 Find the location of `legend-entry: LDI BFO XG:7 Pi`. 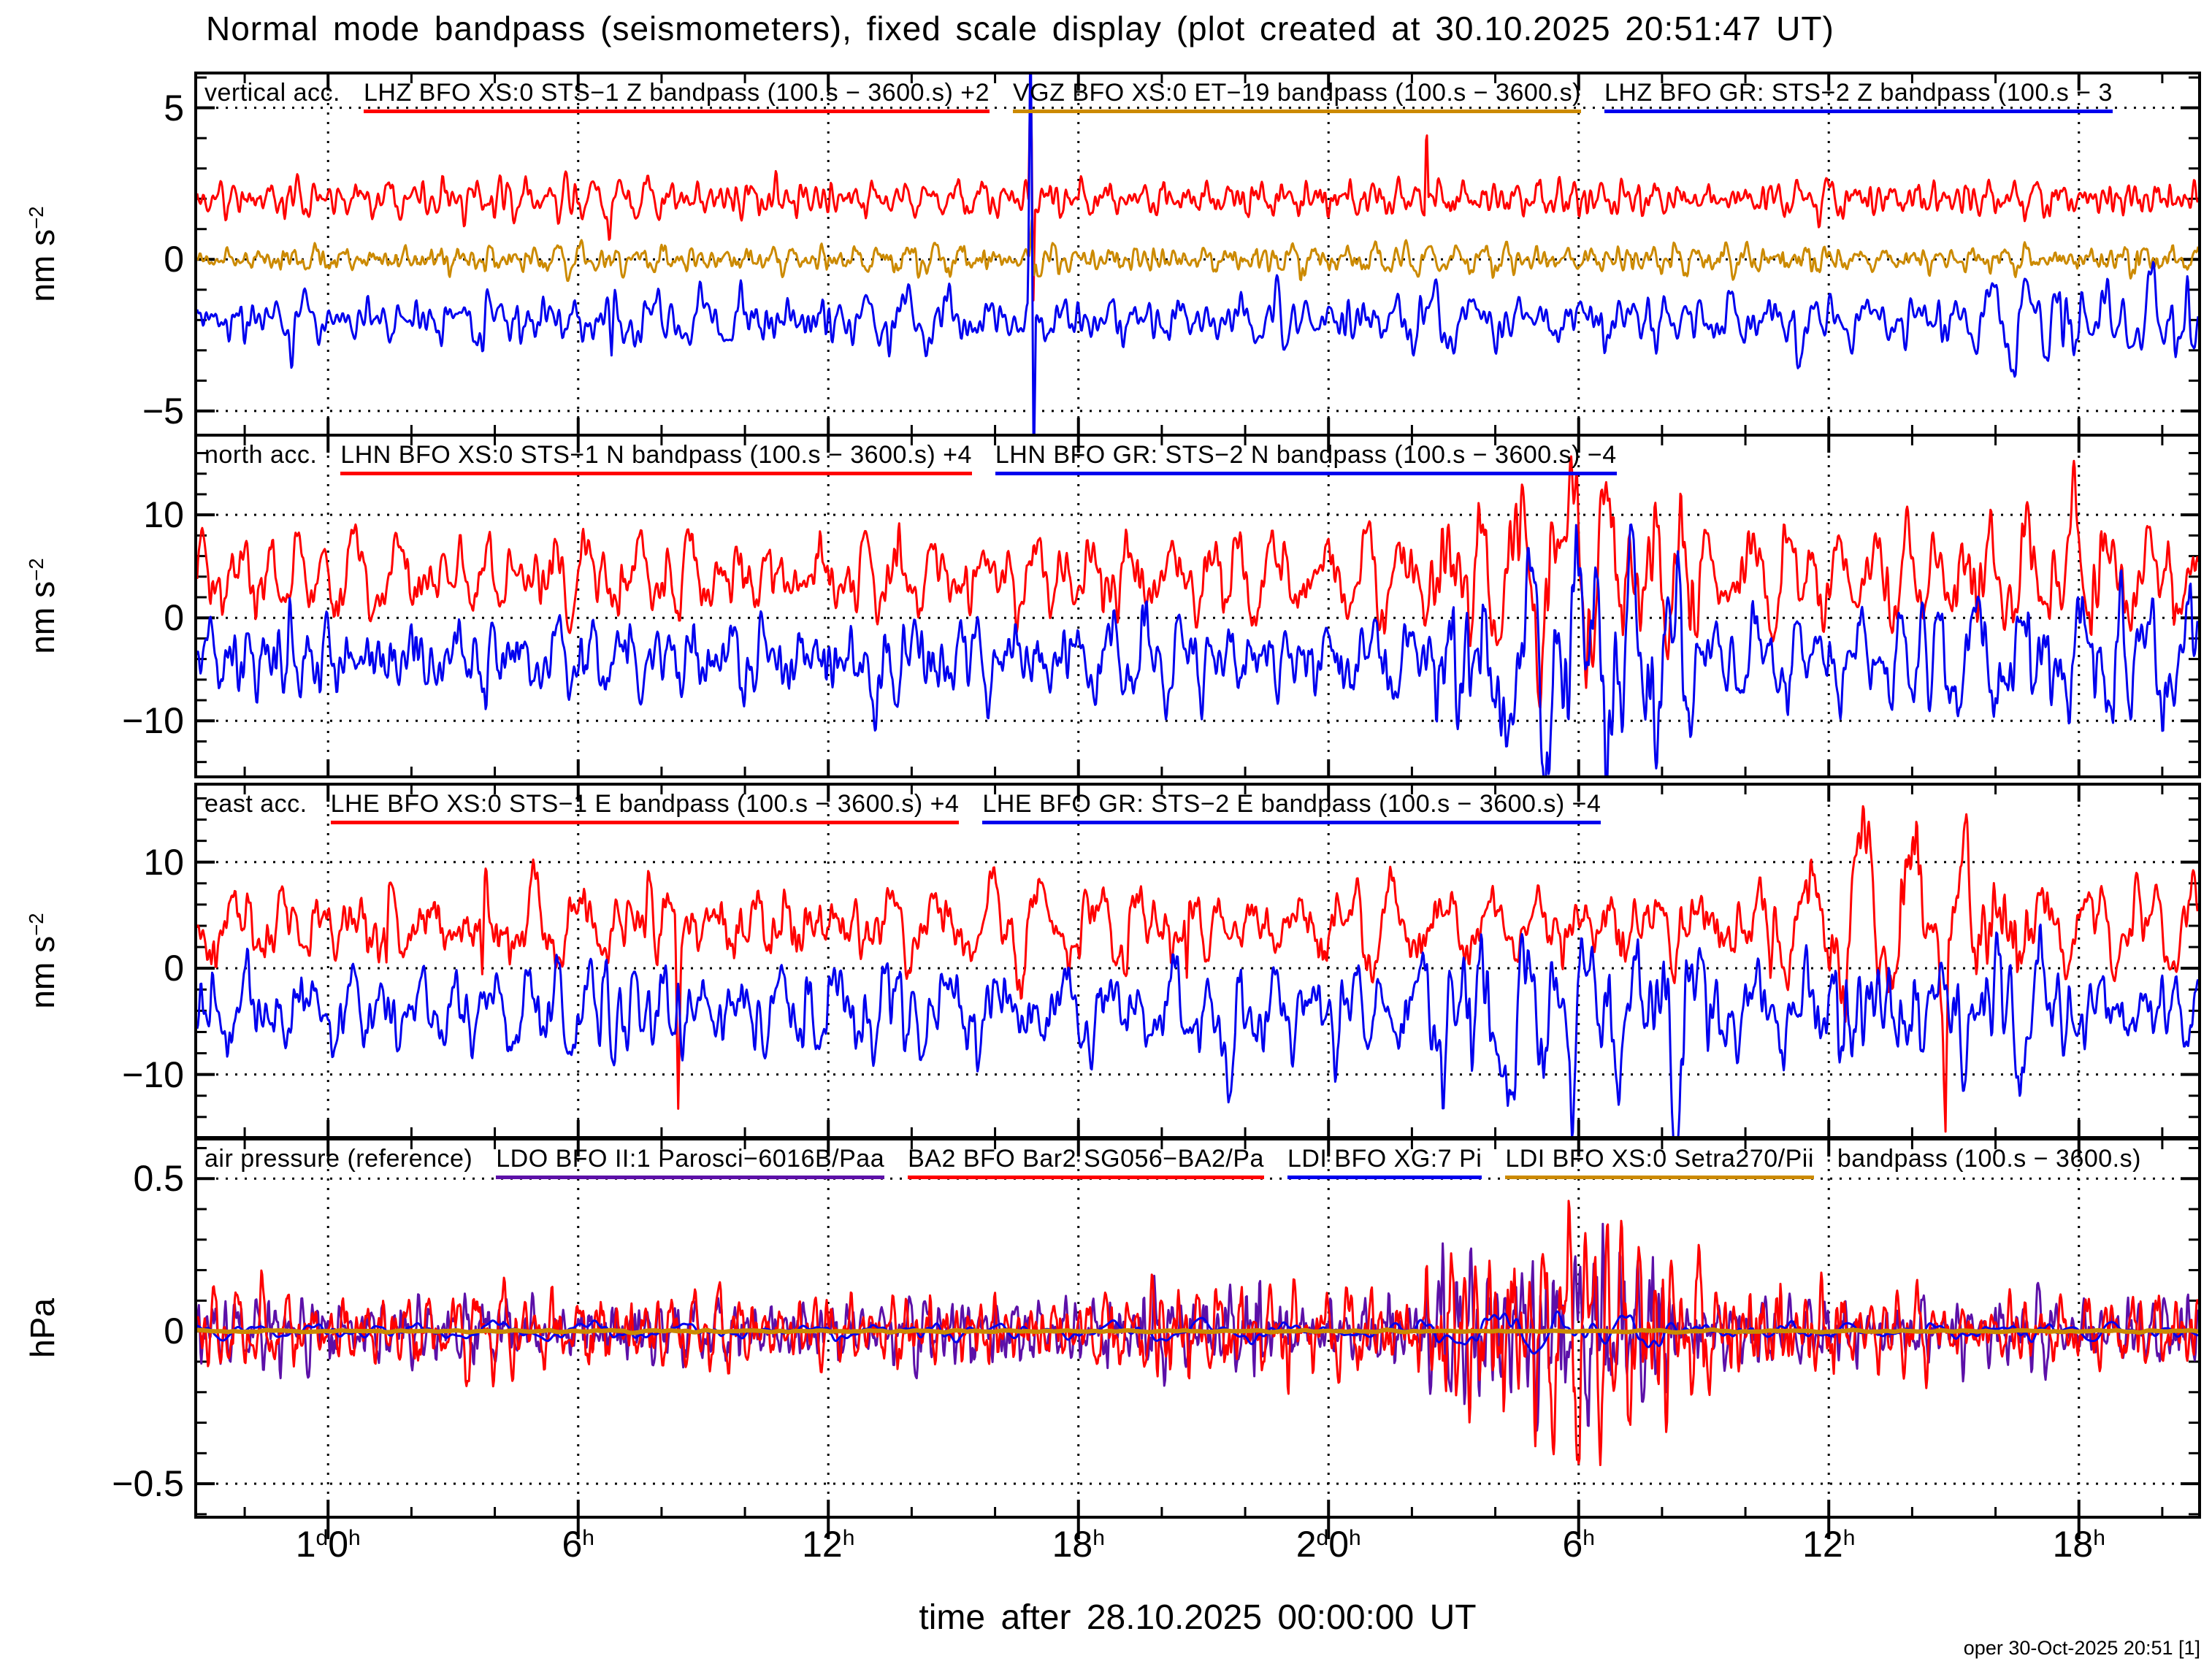

legend-entry: LDI BFO XG:7 Pi is located at coordinates (1384, 1162).